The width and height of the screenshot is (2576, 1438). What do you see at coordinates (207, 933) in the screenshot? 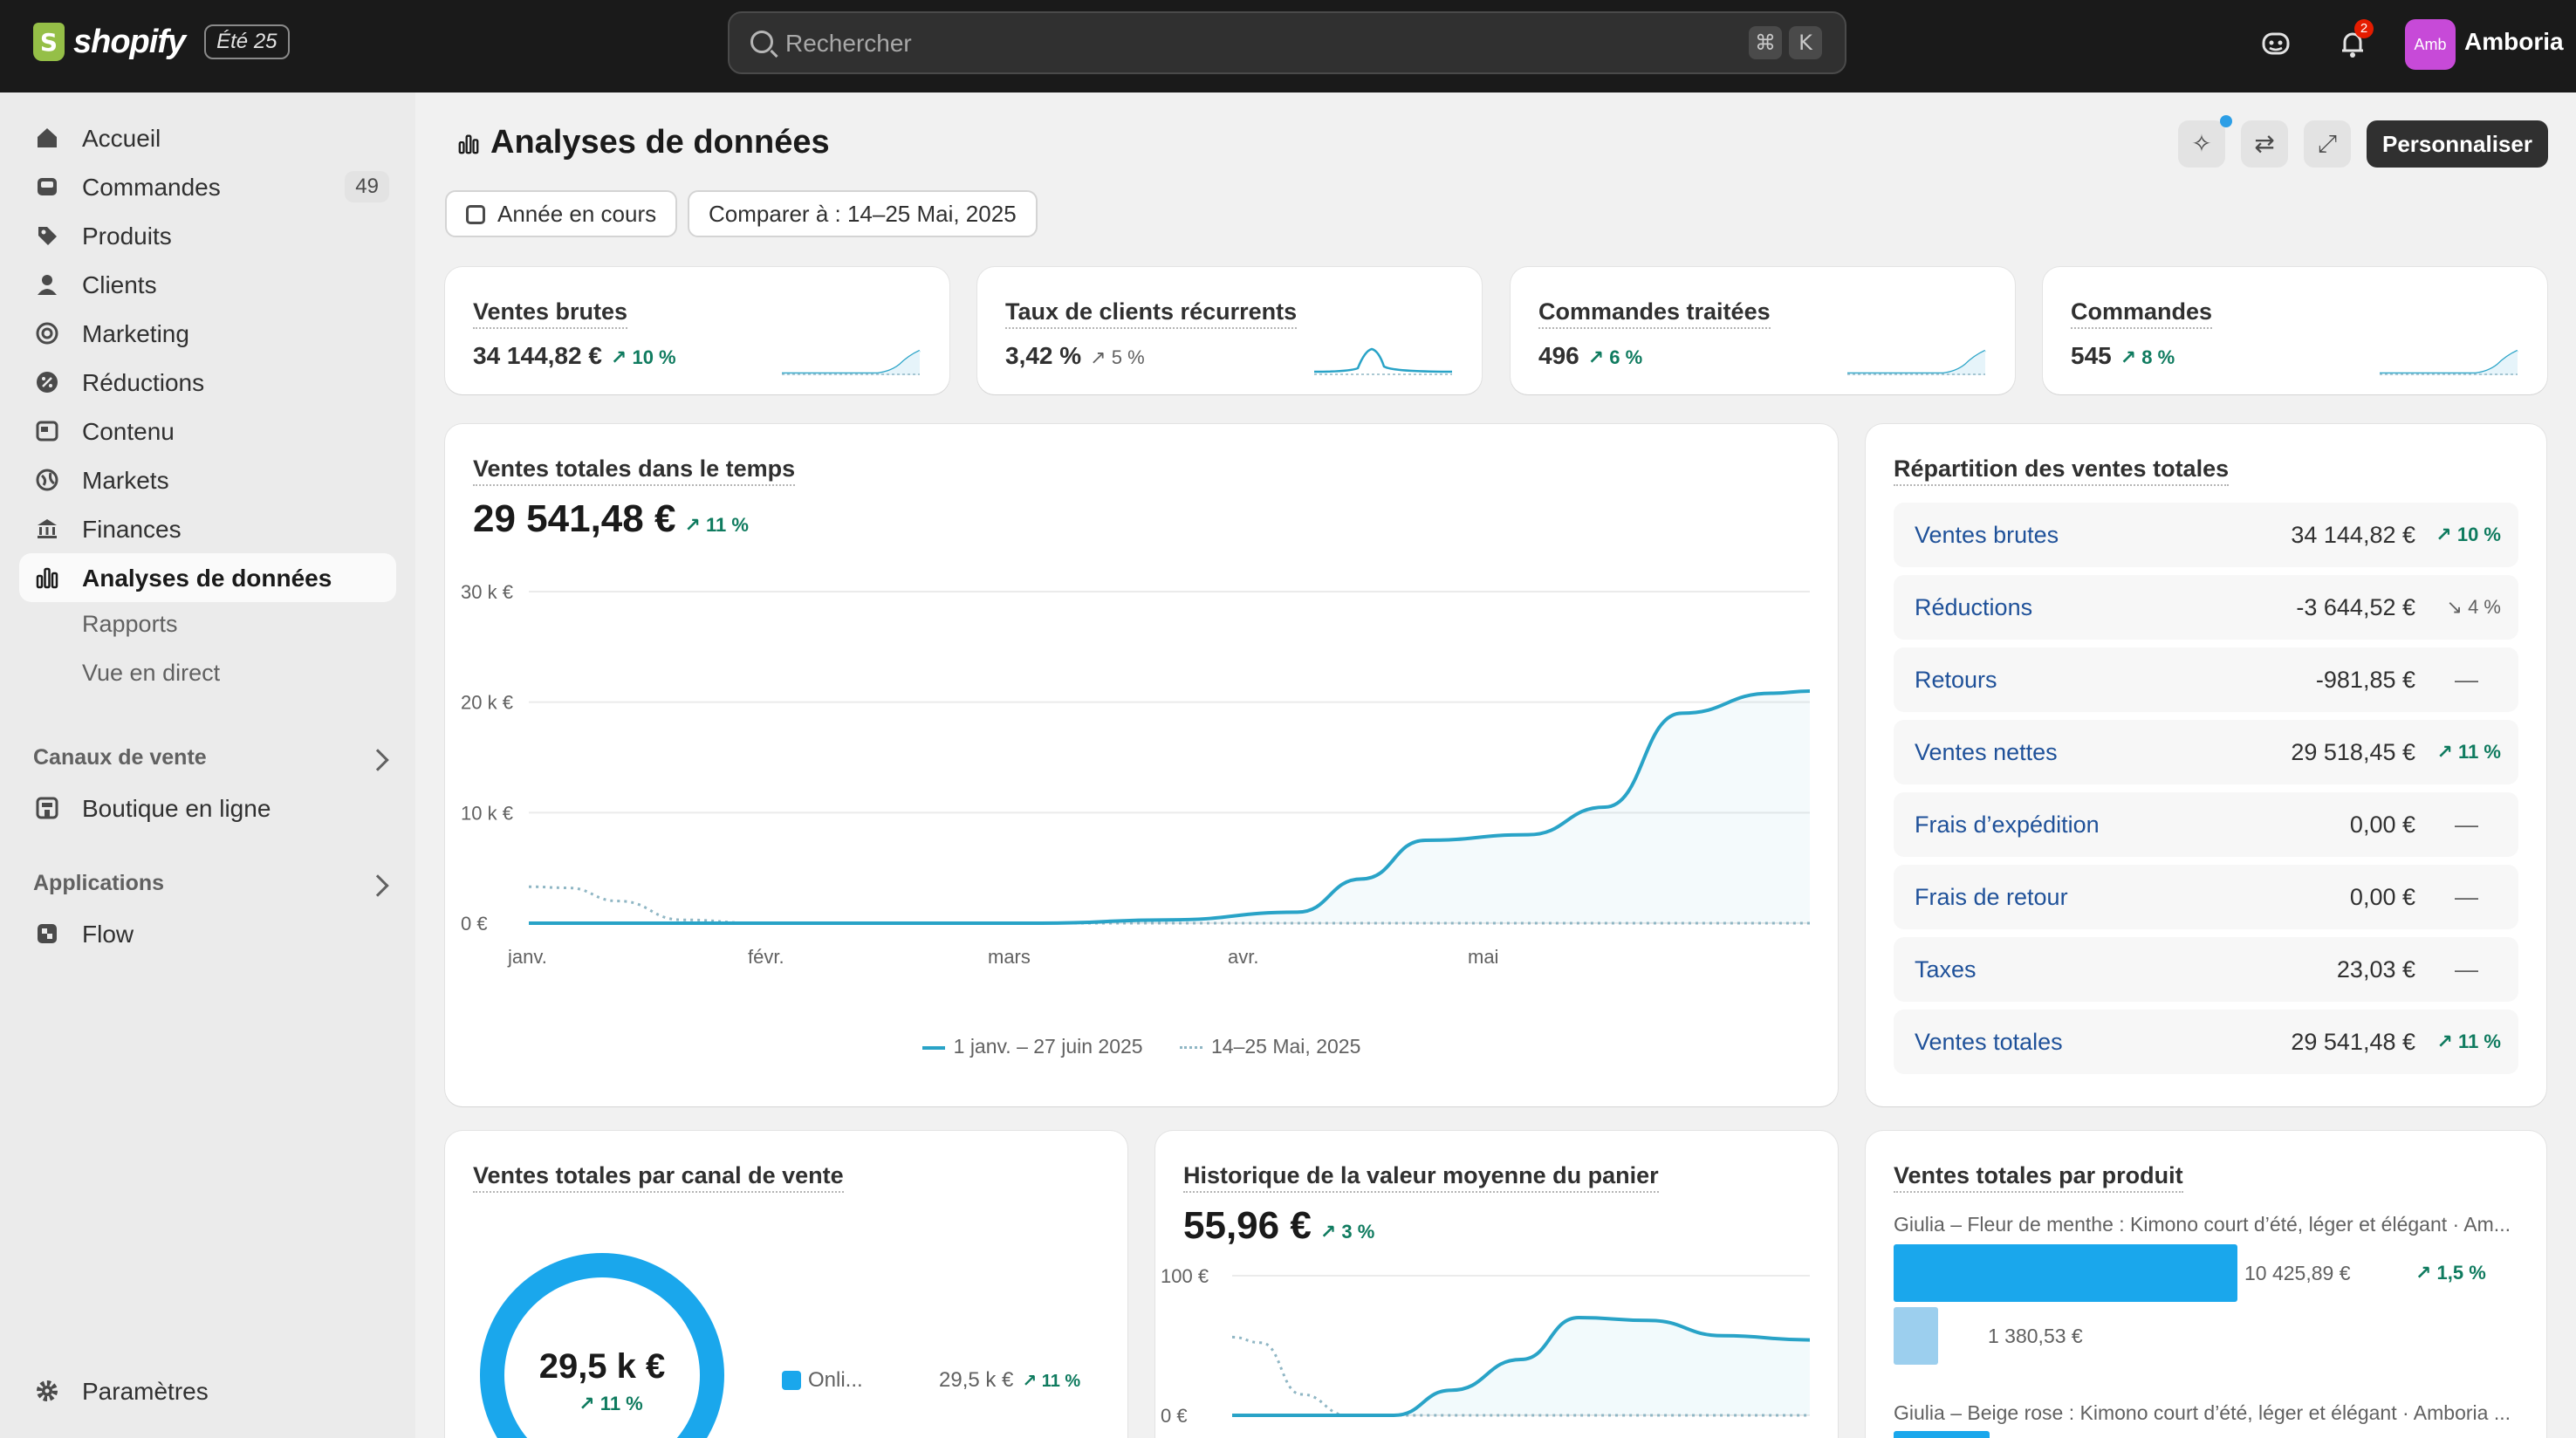
I see `sidebar-item-flow: Flow` at bounding box center [207, 933].